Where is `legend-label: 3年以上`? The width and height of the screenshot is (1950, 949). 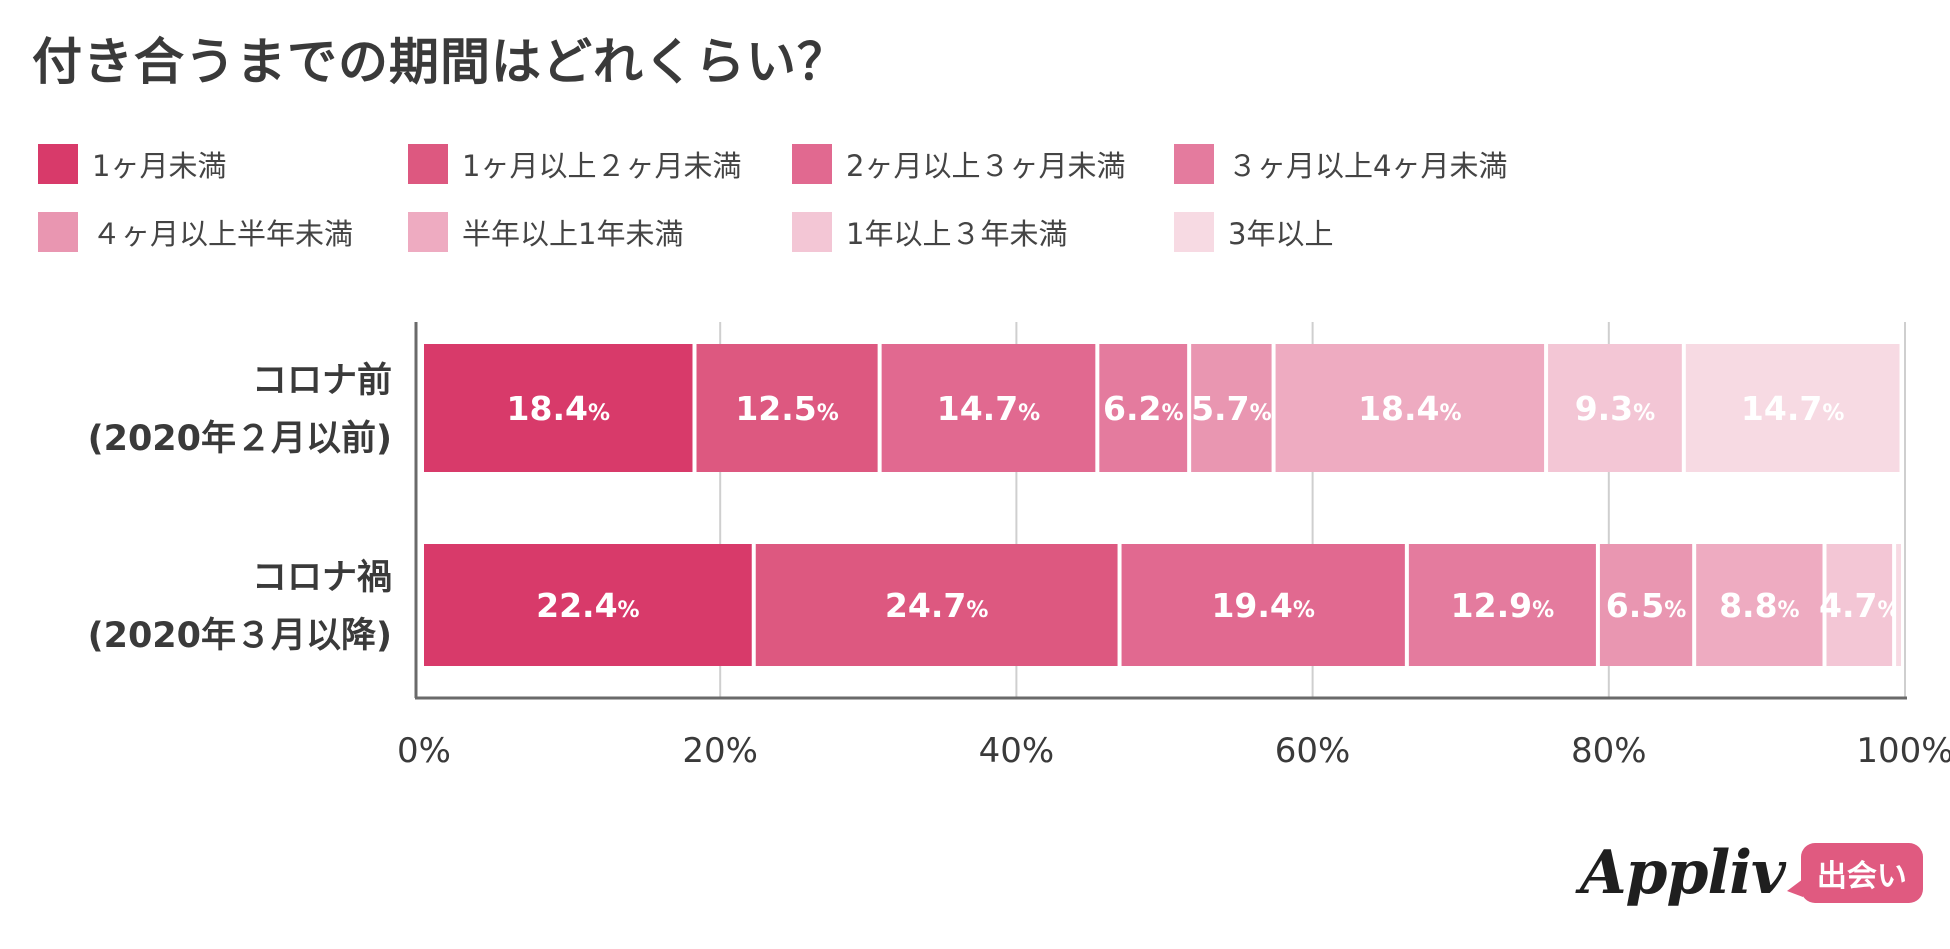
legend-label: 3年以上 is located at coordinates (1281, 234).